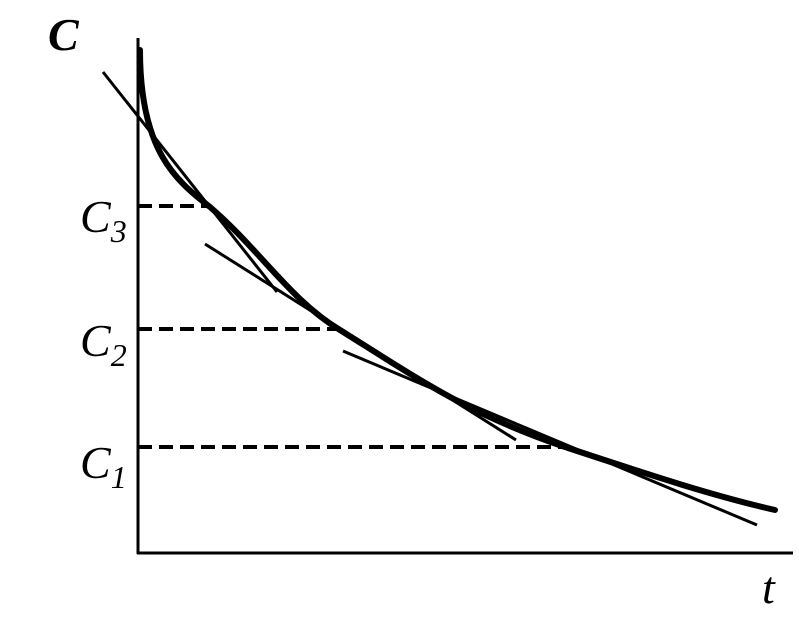 This screenshot has width=799, height=626. I want to click on level-subscript: 1, so click(119, 477).